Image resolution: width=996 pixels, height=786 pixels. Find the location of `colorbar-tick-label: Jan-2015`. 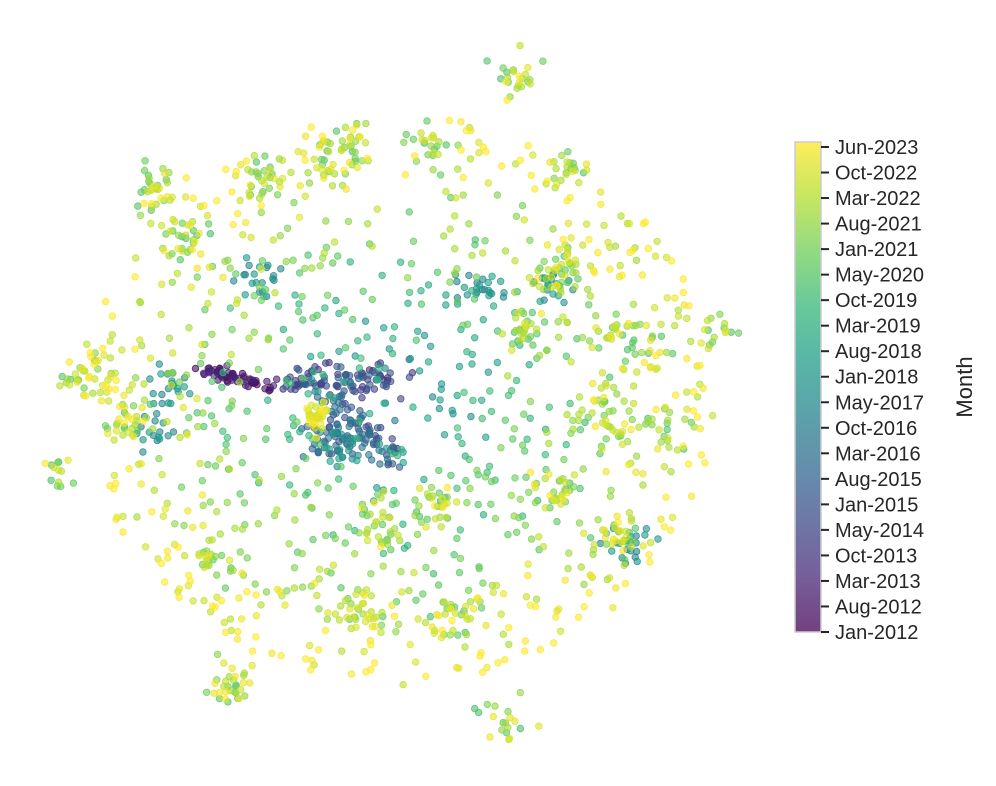

colorbar-tick-label: Jan-2015 is located at coordinates (876, 505).